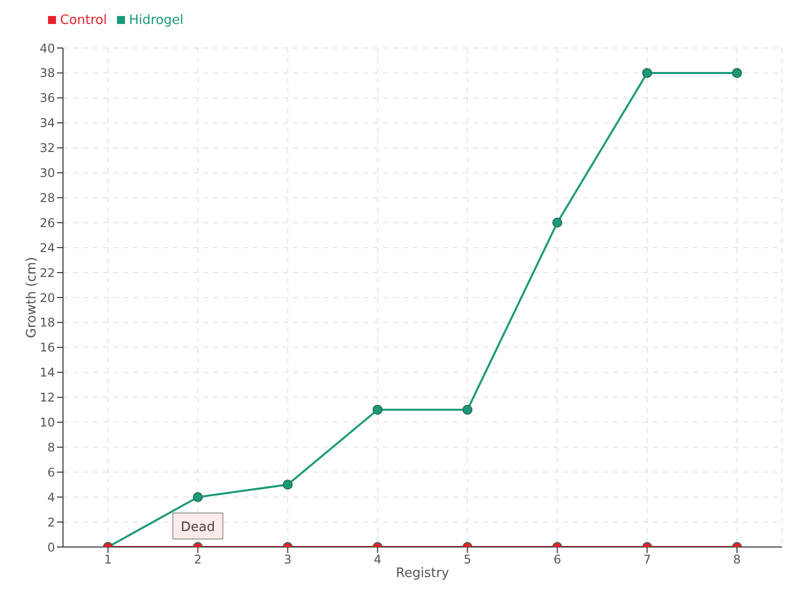  I want to click on y-tick-label: 8, so click(51, 447).